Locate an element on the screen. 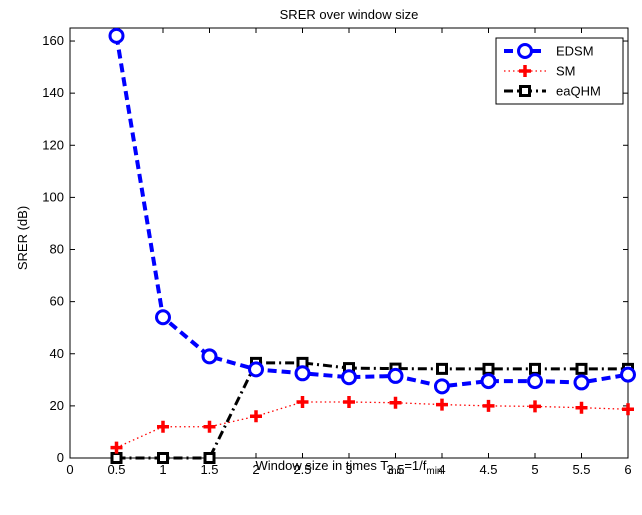 The width and height of the screenshot is (642, 515). x-tick-label: 5.5 is located at coordinates (581, 469).